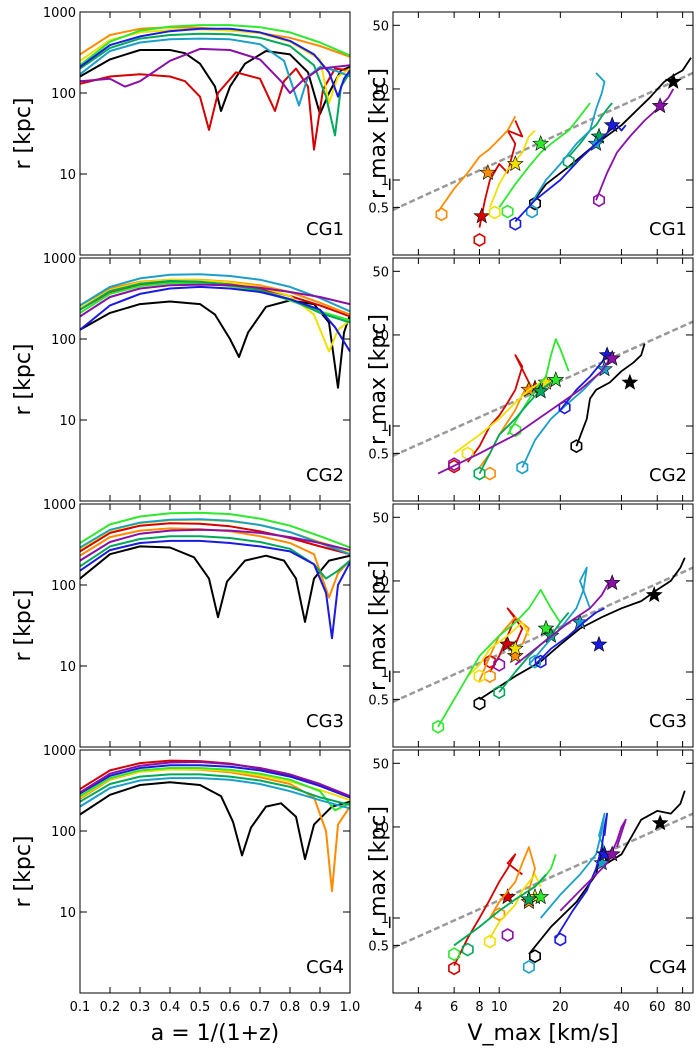 The width and height of the screenshot is (700, 1055). What do you see at coordinates (621, 1007) in the screenshot?
I see `cg4-right-xtick-label: 40` at bounding box center [621, 1007].